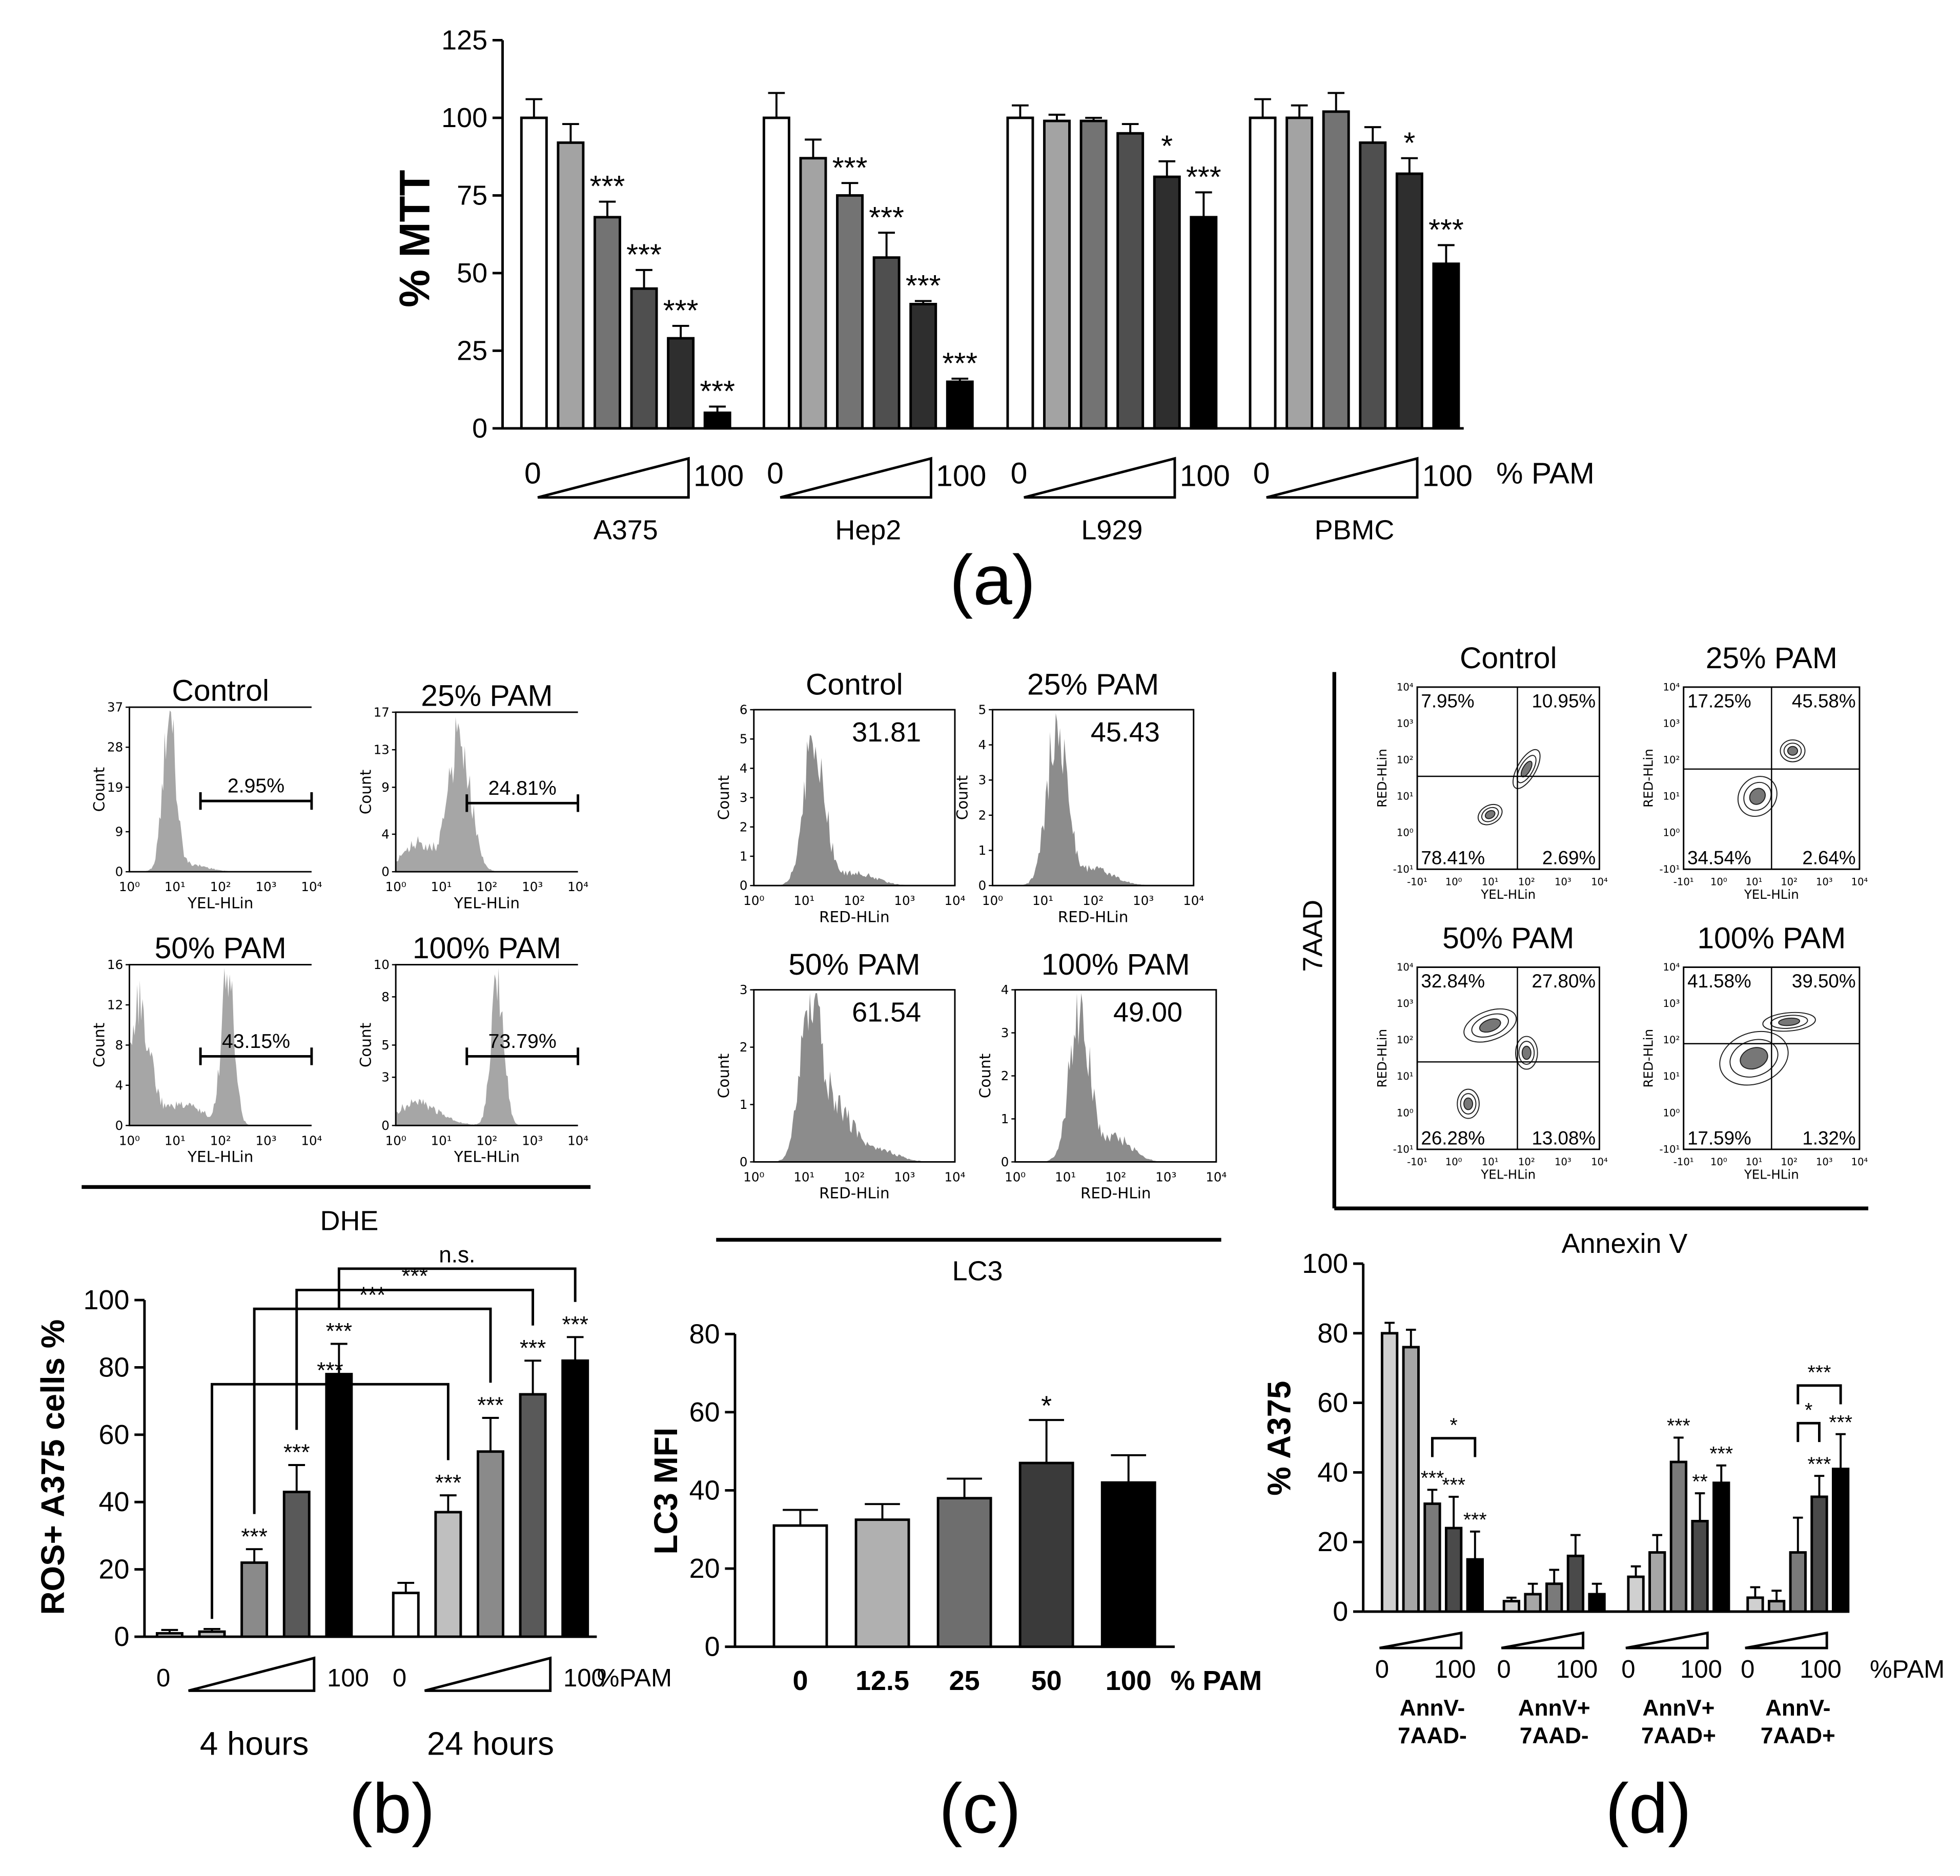 Image resolution: width=1960 pixels, height=1876 pixels. Describe the element at coordinates (1625, 1243) in the screenshot. I see `panel-axis-title: Annexin V` at that location.